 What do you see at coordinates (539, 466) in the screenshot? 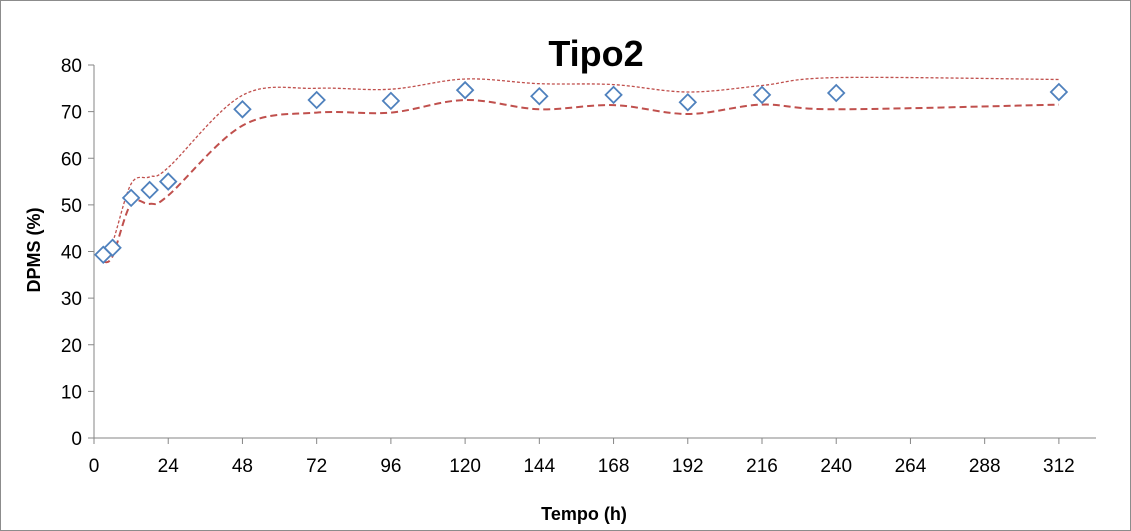
I see `x-tick-label: 144` at bounding box center [539, 466].